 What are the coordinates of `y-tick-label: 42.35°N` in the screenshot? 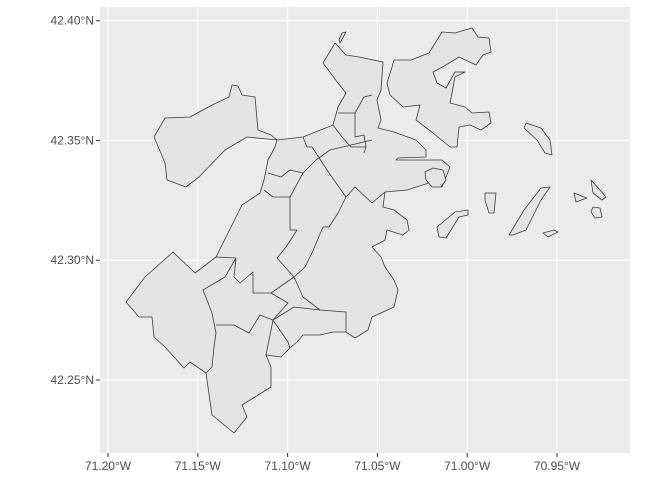 It's located at (73, 140).